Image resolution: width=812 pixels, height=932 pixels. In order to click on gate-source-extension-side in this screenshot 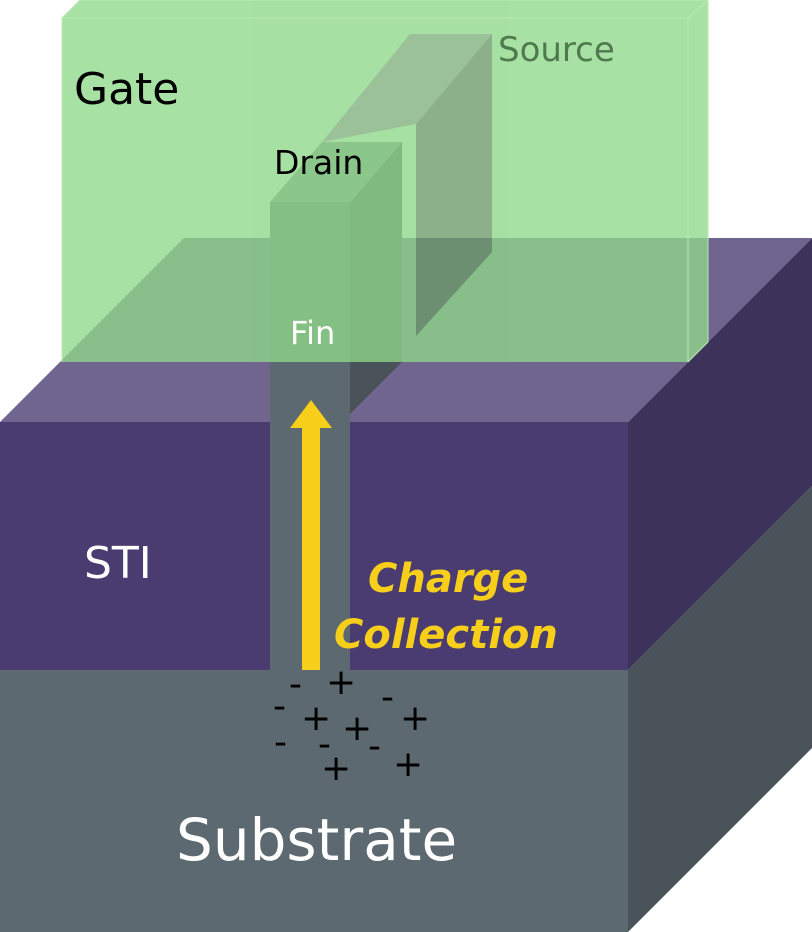, I will do `click(454, 185)`.